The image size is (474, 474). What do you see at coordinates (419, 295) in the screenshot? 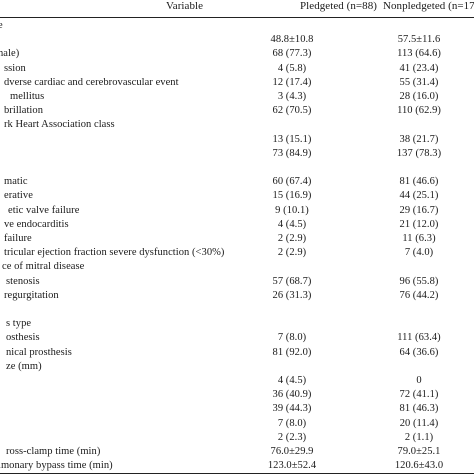
I see `table-cell-nonpledgeted: 76 (44.2)` at bounding box center [419, 295].